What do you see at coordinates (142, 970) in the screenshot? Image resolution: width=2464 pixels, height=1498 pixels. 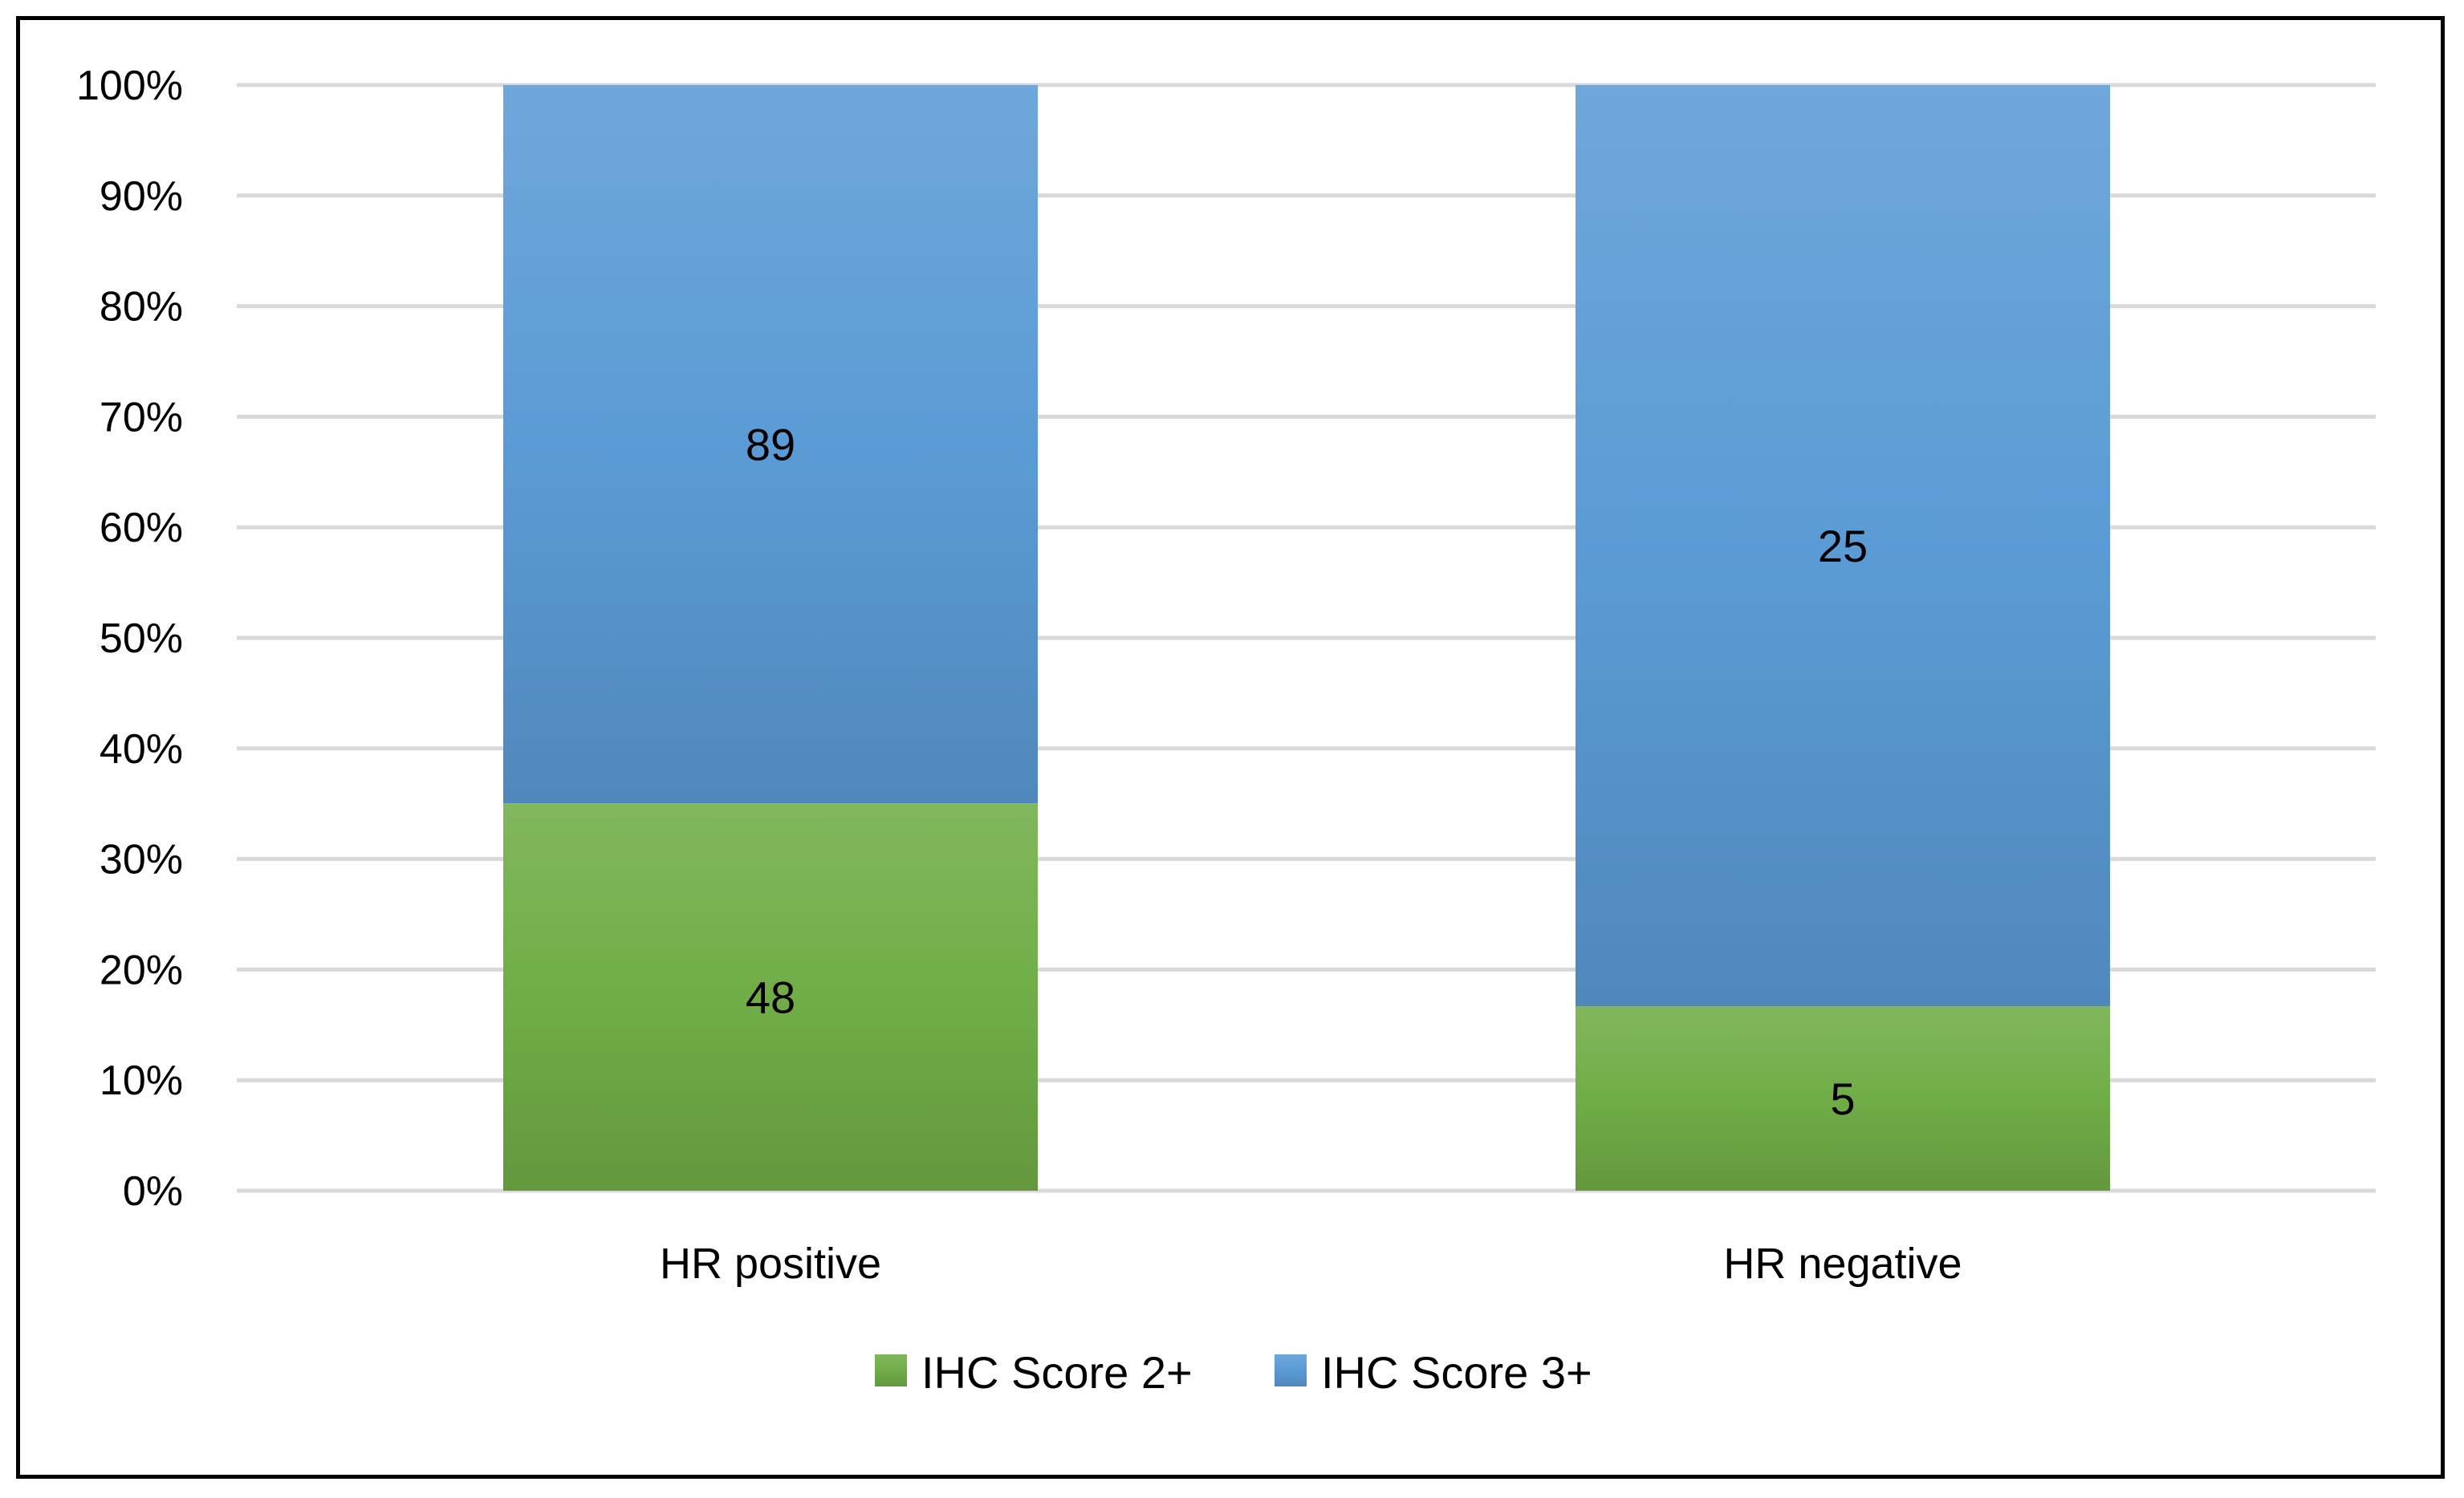 I see `y-tick-label: 20%` at bounding box center [142, 970].